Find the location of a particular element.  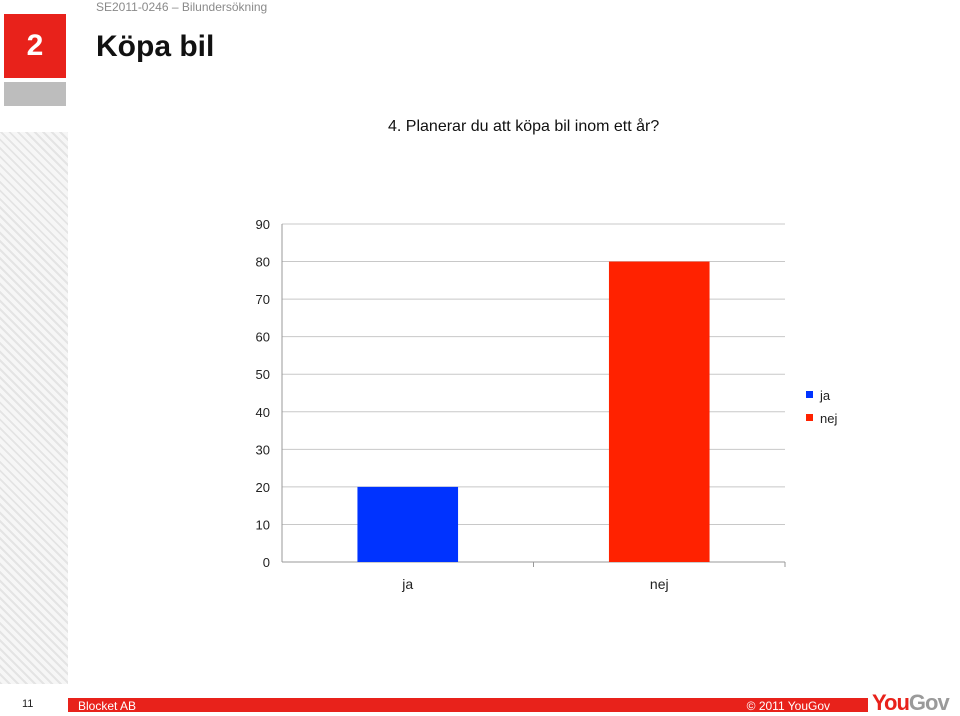

report-subtitle: SE2011-0246 – Bilundersökning is located at coordinates (182, 7).